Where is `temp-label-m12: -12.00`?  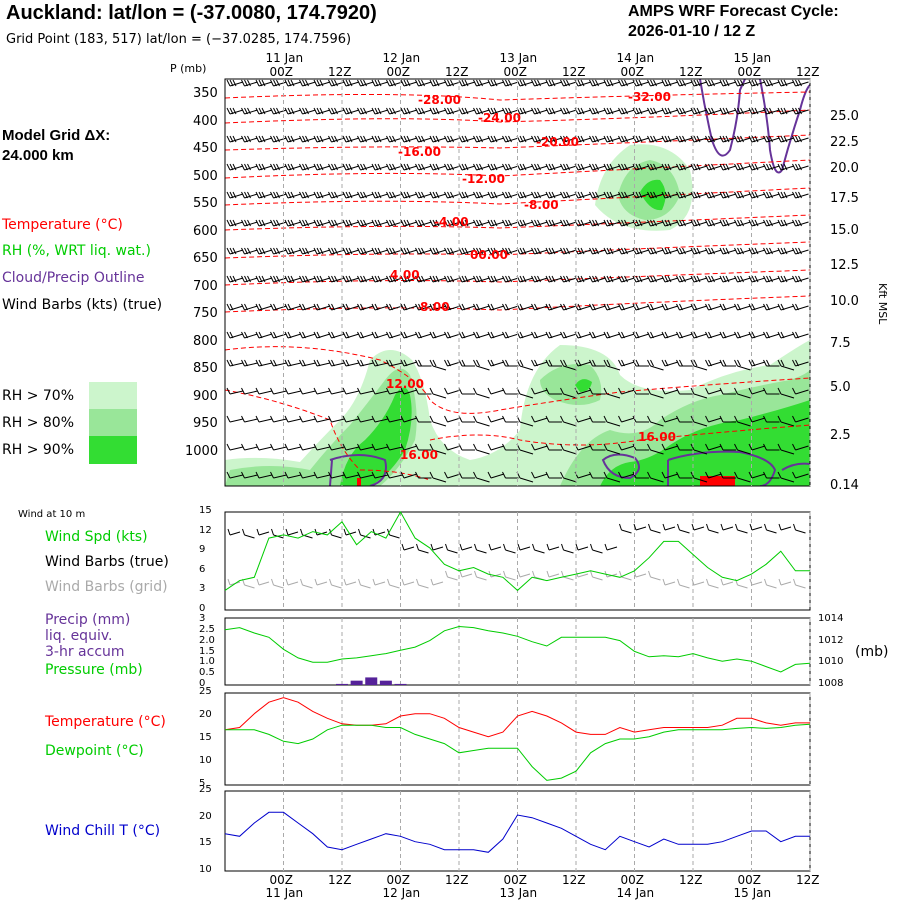 temp-label-m12: -12.00 is located at coordinates (483, 179).